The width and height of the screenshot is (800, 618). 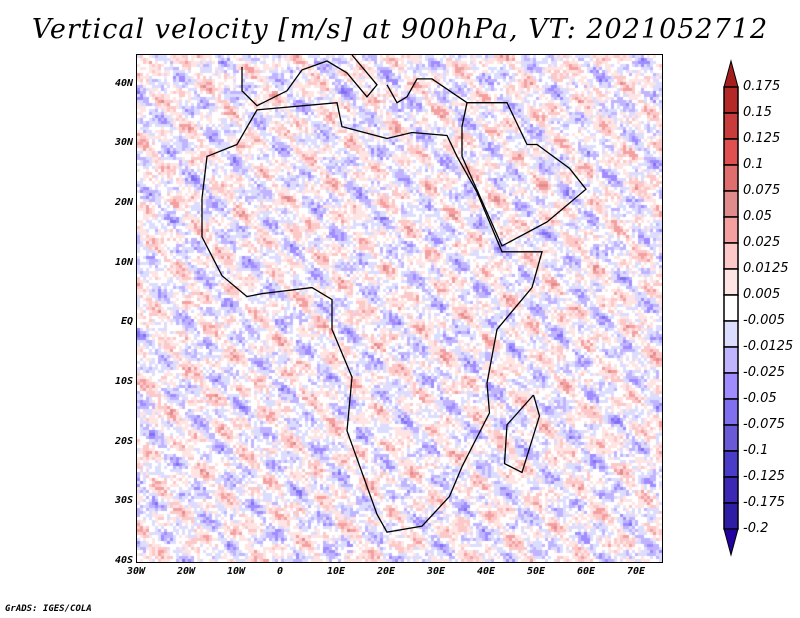 What do you see at coordinates (762, 138) in the screenshot?
I see `colorbar-label: 0.125` at bounding box center [762, 138].